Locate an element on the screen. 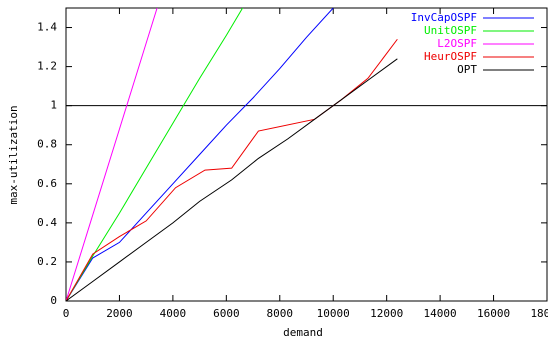 The width and height of the screenshot is (548, 341). legend-label: OPT is located at coordinates (467, 69).